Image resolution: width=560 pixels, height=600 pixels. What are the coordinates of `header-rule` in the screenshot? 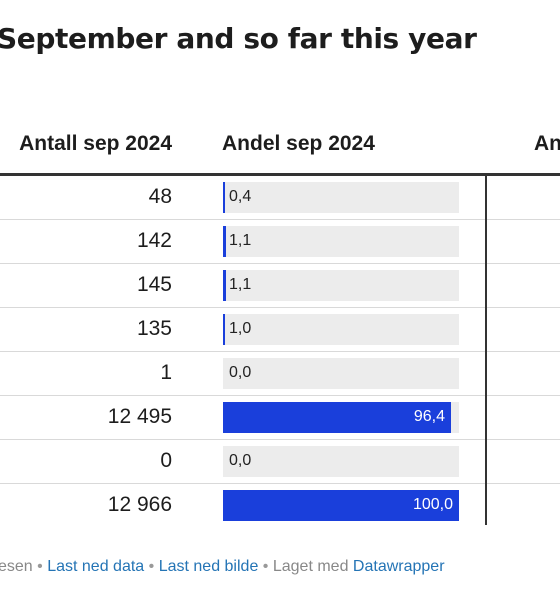 It's located at (280, 174).